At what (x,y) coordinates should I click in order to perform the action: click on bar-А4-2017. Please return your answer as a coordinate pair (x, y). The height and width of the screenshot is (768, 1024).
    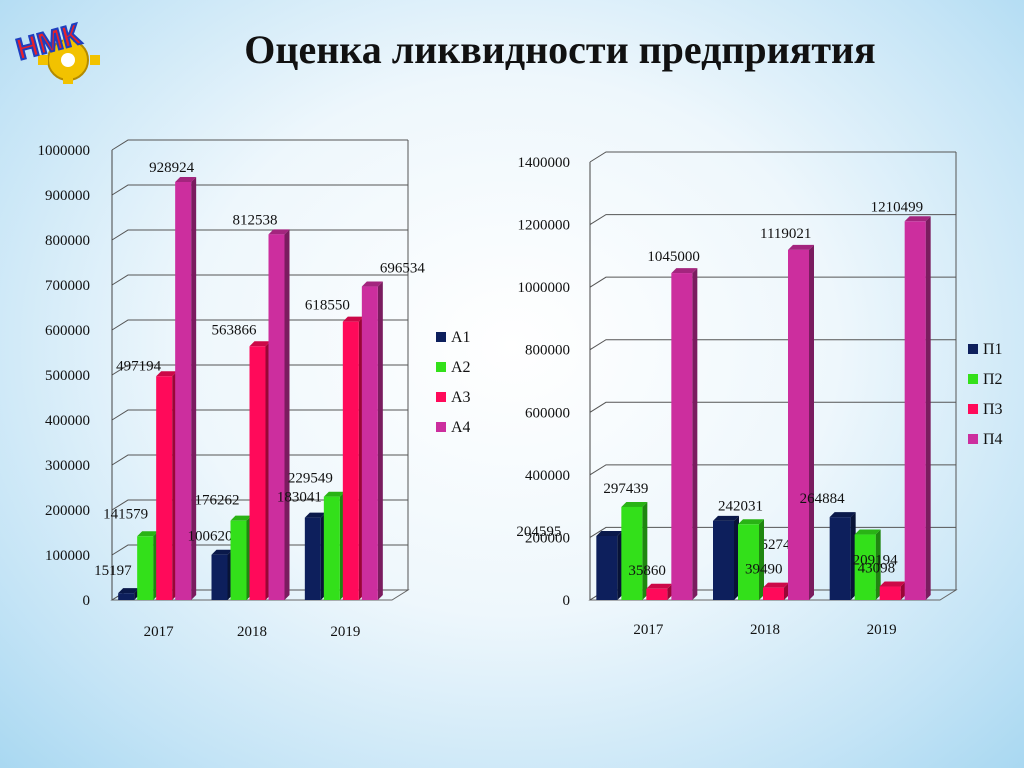
    Looking at the image, I should click on (186, 388).